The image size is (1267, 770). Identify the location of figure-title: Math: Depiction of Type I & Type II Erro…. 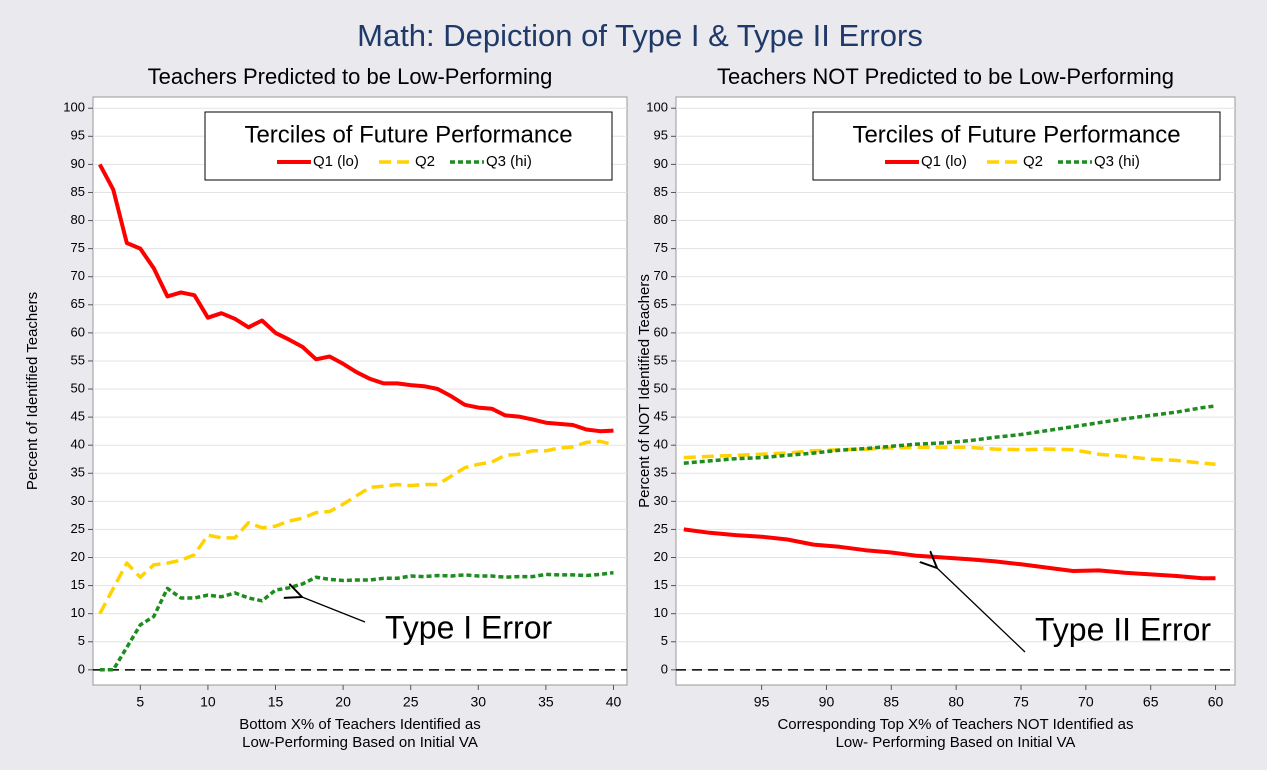
(640, 35).